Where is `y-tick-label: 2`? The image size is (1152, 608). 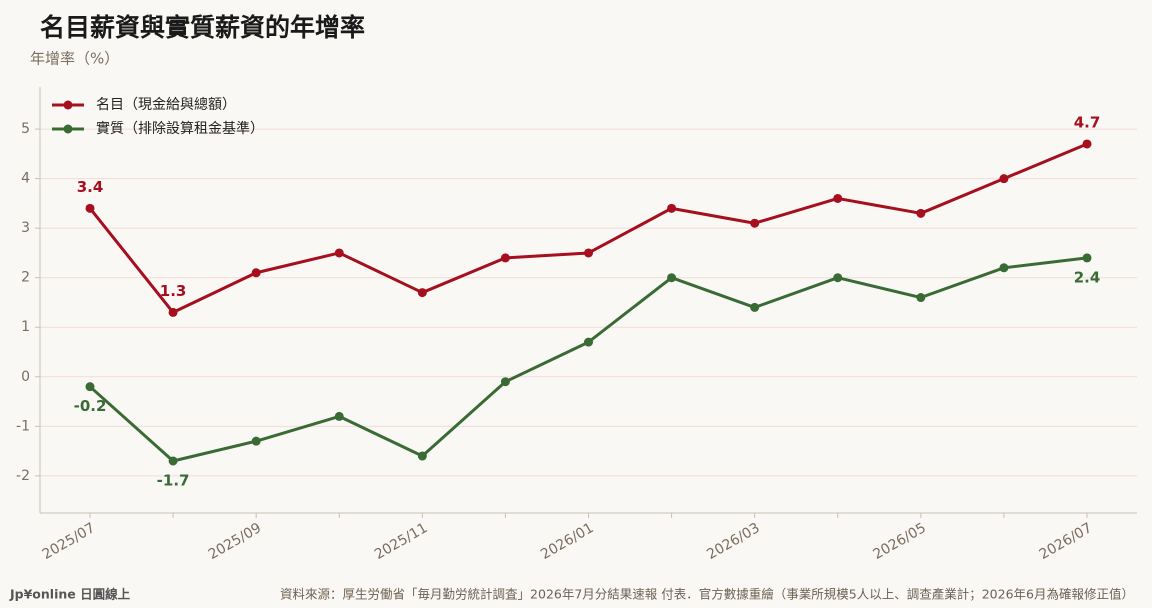 y-tick-label: 2 is located at coordinates (25, 278).